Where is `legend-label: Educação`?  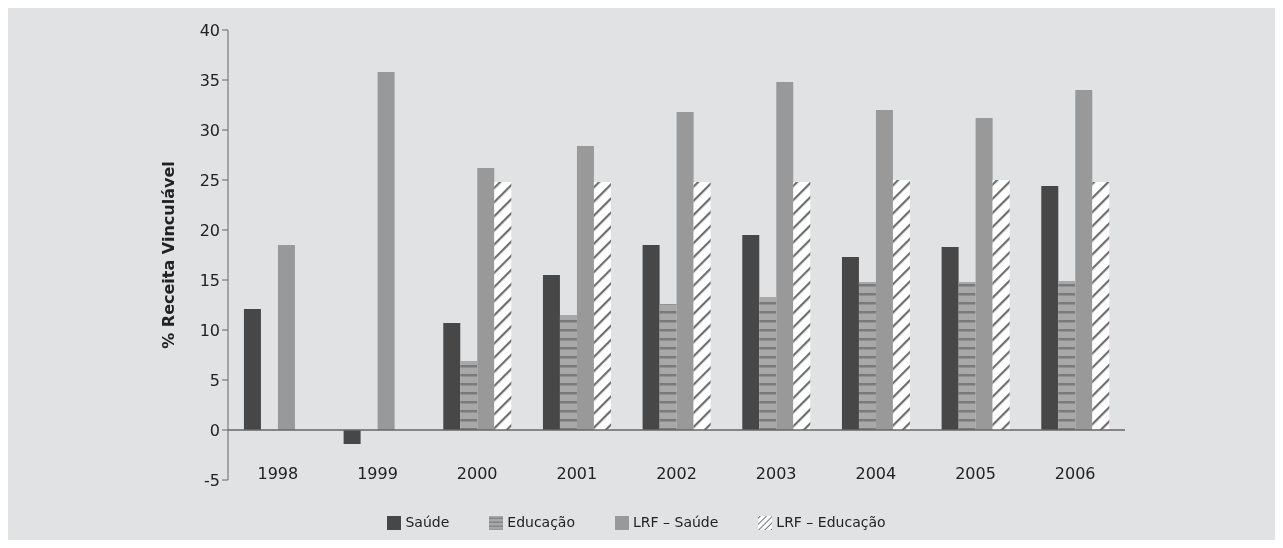 legend-label: Educação is located at coordinates (541, 522).